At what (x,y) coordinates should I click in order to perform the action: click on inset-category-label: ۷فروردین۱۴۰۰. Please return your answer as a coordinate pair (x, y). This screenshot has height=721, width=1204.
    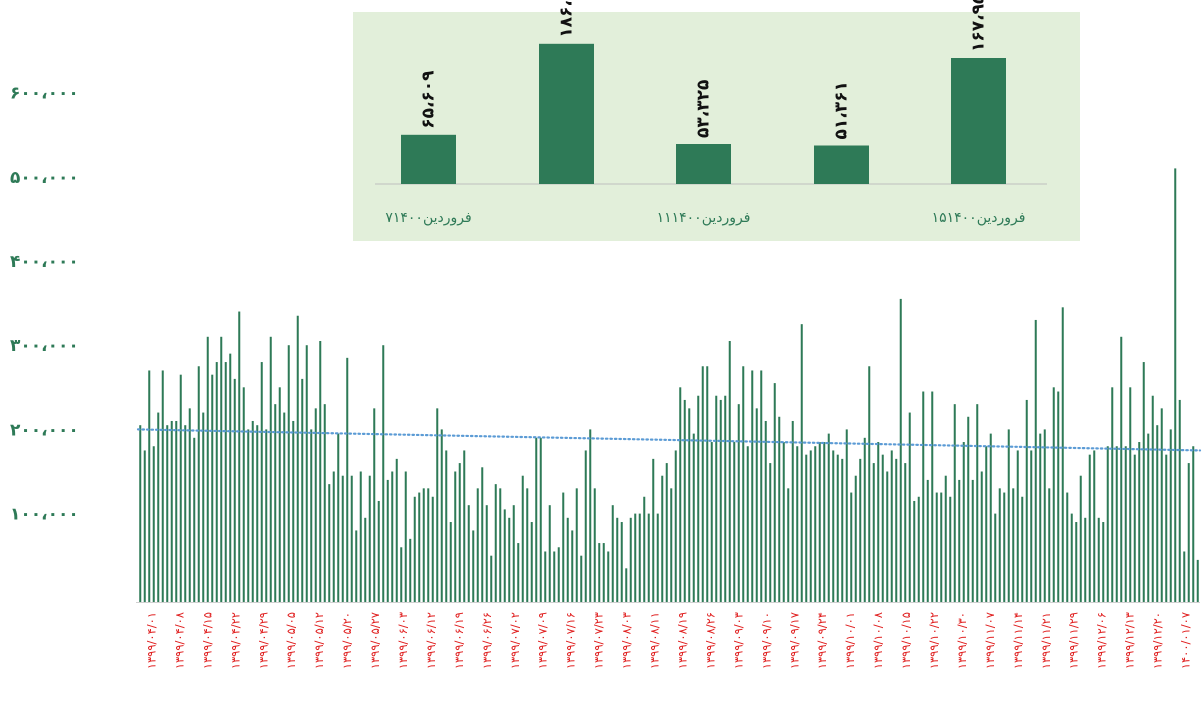
    Looking at the image, I should click on (428, 218).